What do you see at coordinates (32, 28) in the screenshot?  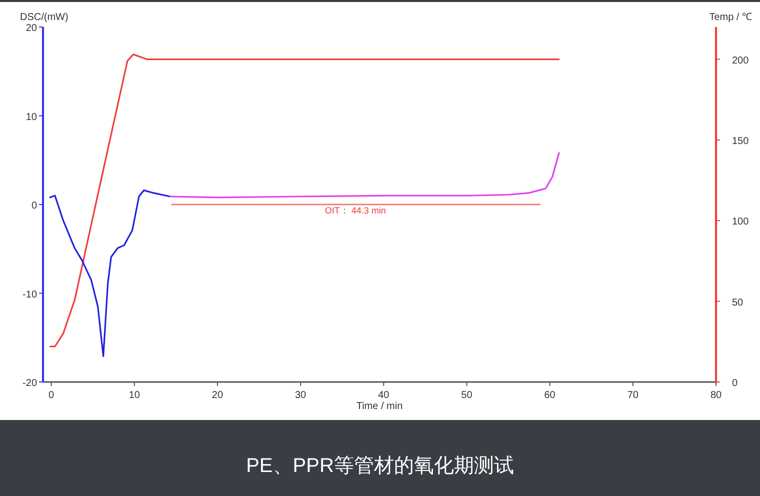 I see `y-tick-label: 20` at bounding box center [32, 28].